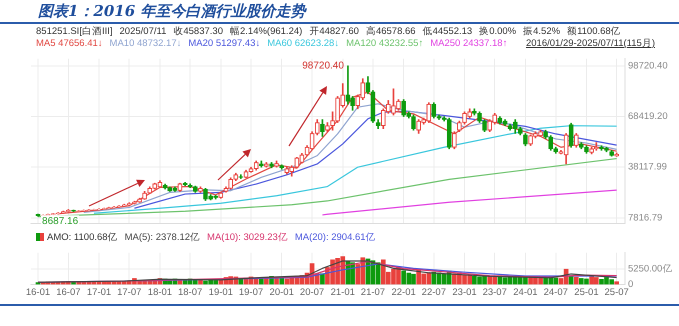 The height and width of the screenshot is (326, 679). What do you see at coordinates (303, 44) in the screenshot?
I see `text: MA60 62623.28↓` at bounding box center [303, 44].